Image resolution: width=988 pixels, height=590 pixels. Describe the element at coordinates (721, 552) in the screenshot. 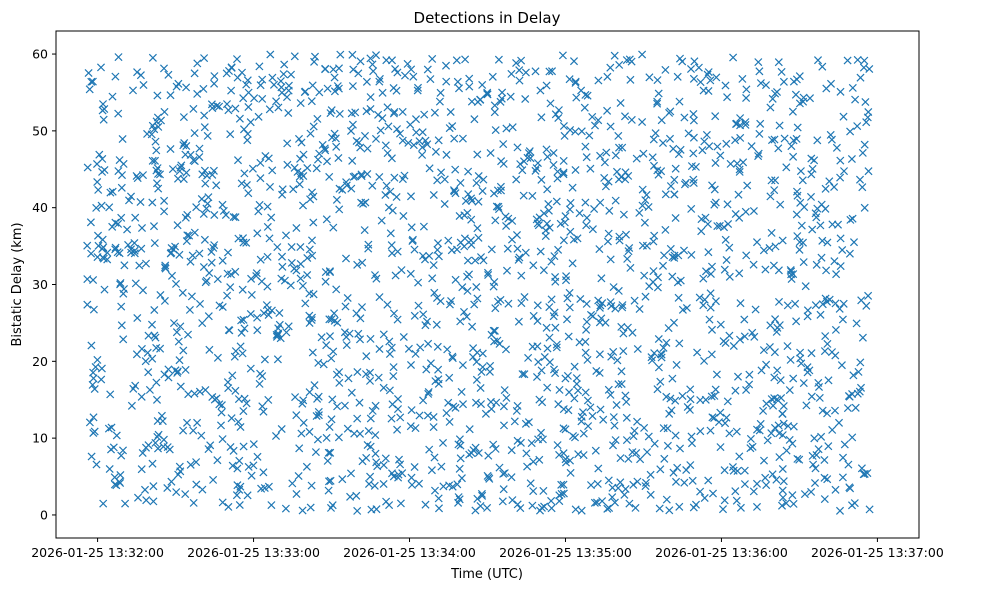

I see `x-tick-label: 2026-01-25 13:36:00` at that location.